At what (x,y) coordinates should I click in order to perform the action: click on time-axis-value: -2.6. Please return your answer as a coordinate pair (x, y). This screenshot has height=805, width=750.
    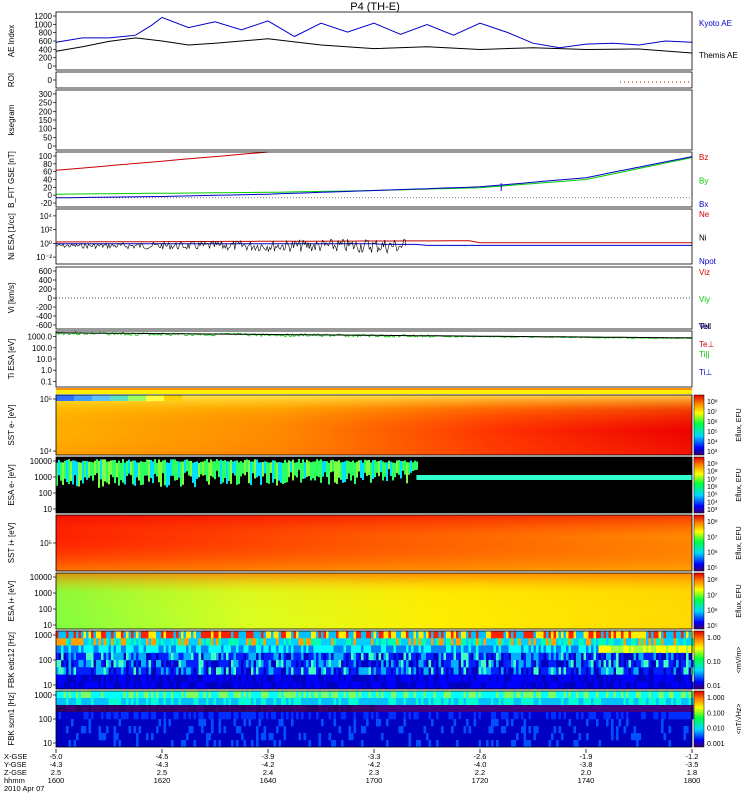
    Looking at the image, I should click on (480, 756).